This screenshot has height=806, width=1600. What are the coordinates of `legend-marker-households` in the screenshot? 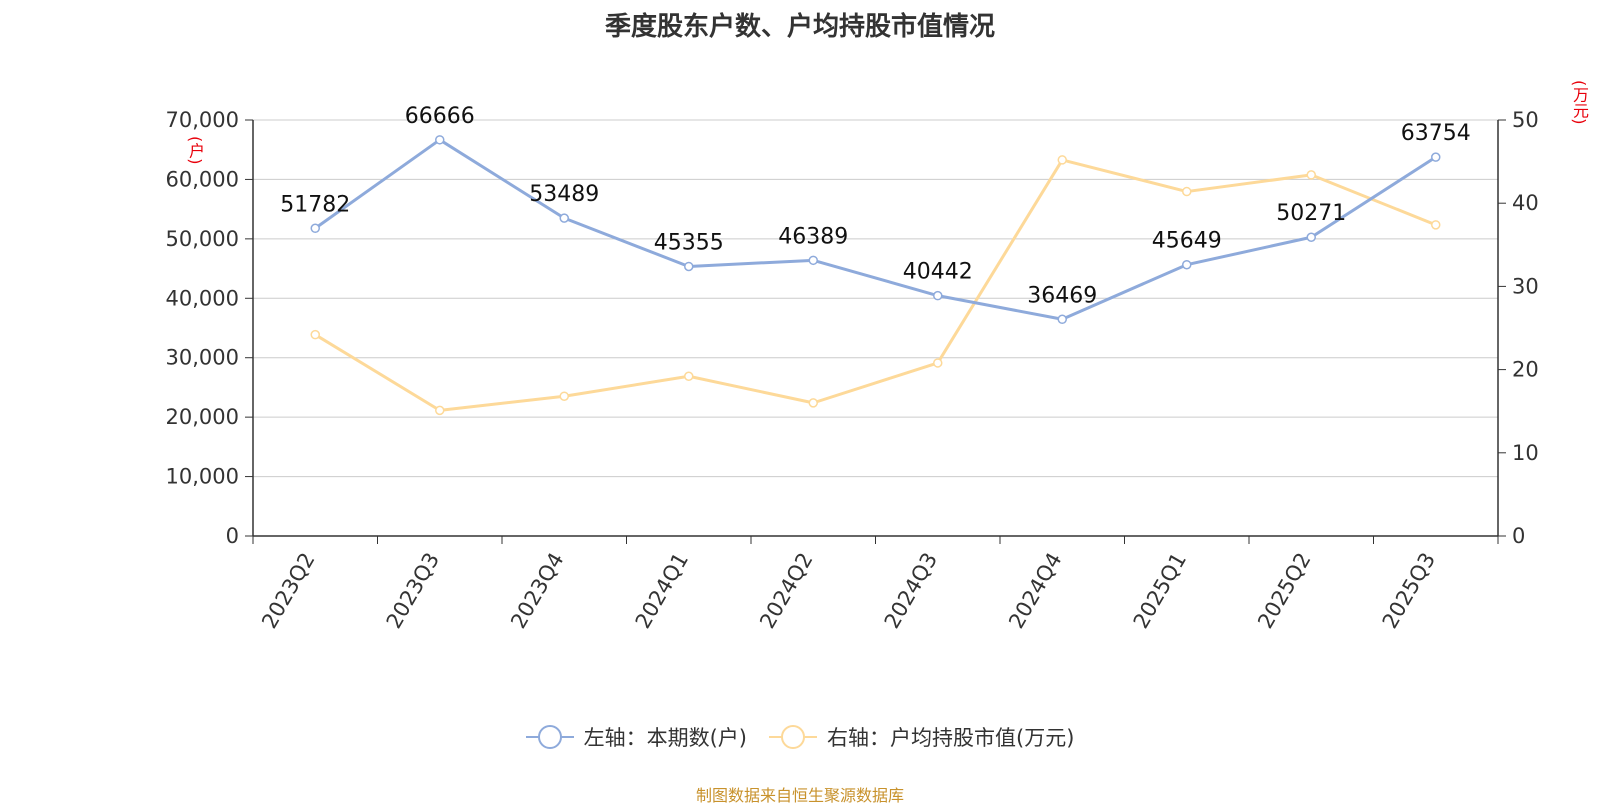 It's located at (549, 737).